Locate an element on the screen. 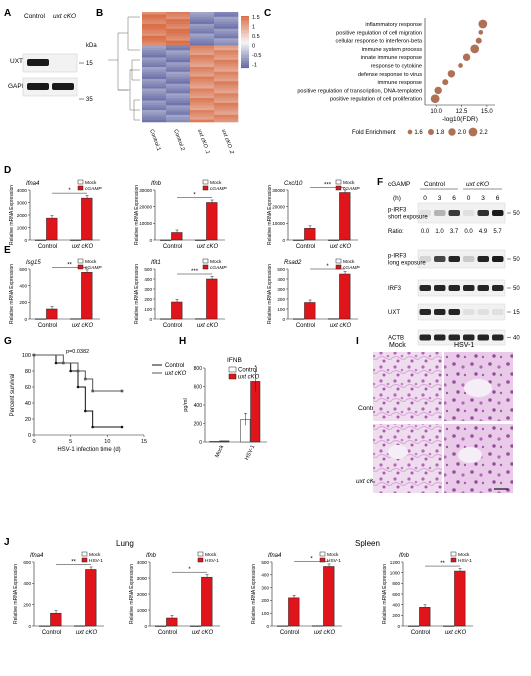  bar-chart-title: Ifnb is located at coordinates (151, 556).